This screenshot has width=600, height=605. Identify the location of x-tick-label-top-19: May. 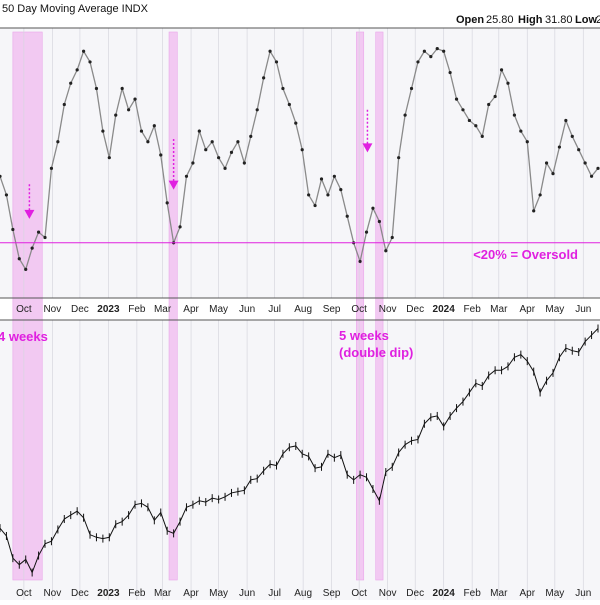
(554, 309).